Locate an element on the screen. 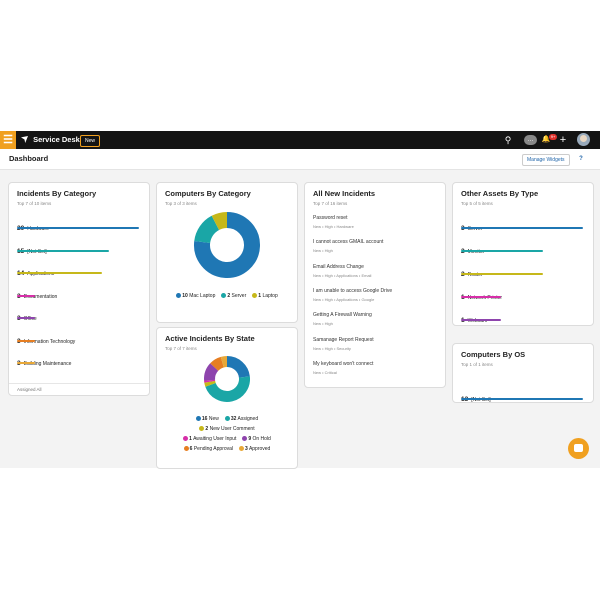 The image size is (600, 600). widget-subtitle: Top 7 of 10 items is located at coordinates (34, 203).